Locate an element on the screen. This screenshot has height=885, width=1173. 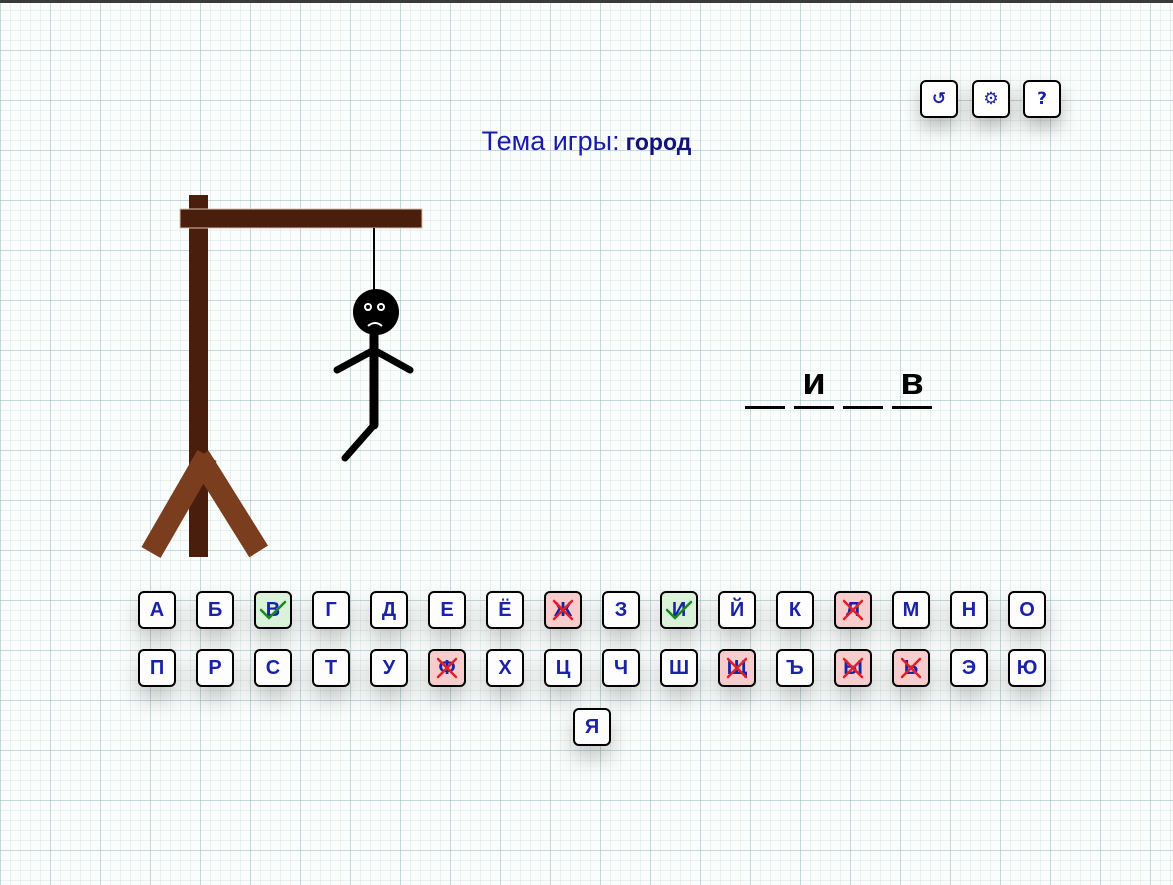
letter-key: Й is located at coordinates (737, 610).